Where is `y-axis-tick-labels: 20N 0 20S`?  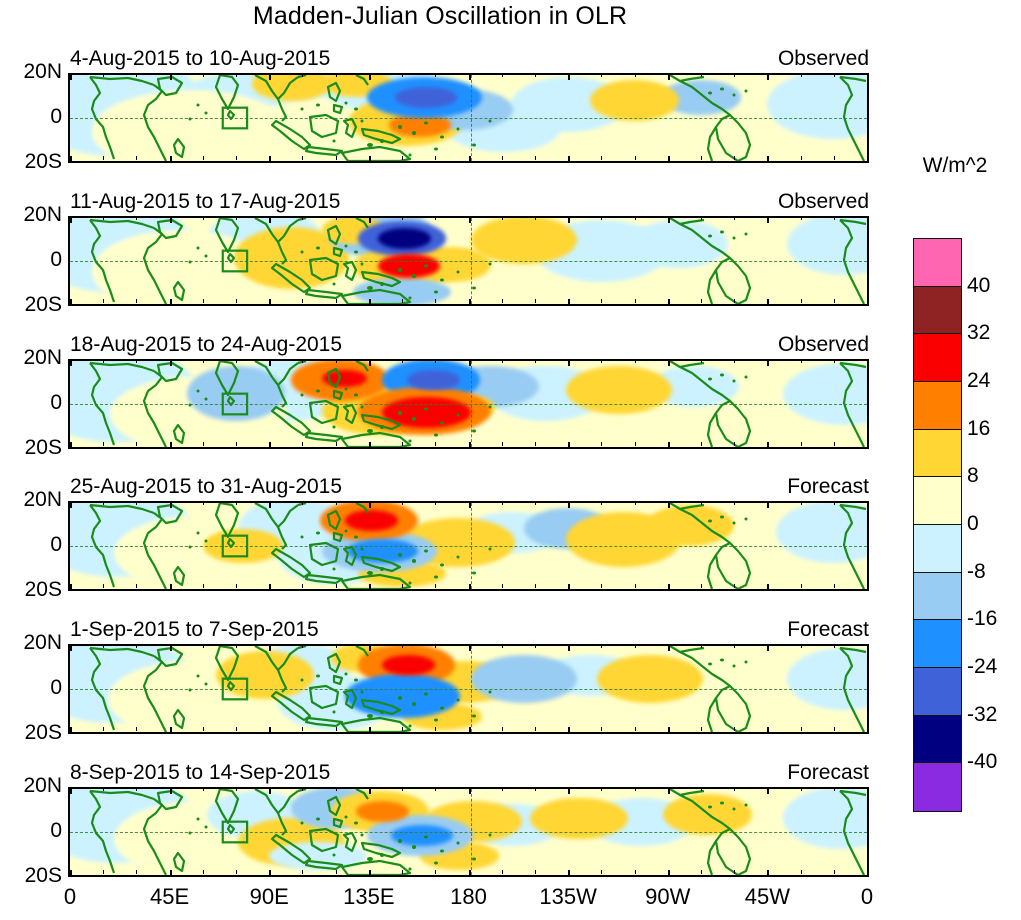
y-axis-tick-labels: 20N 0 20S is located at coordinates (31, 259).